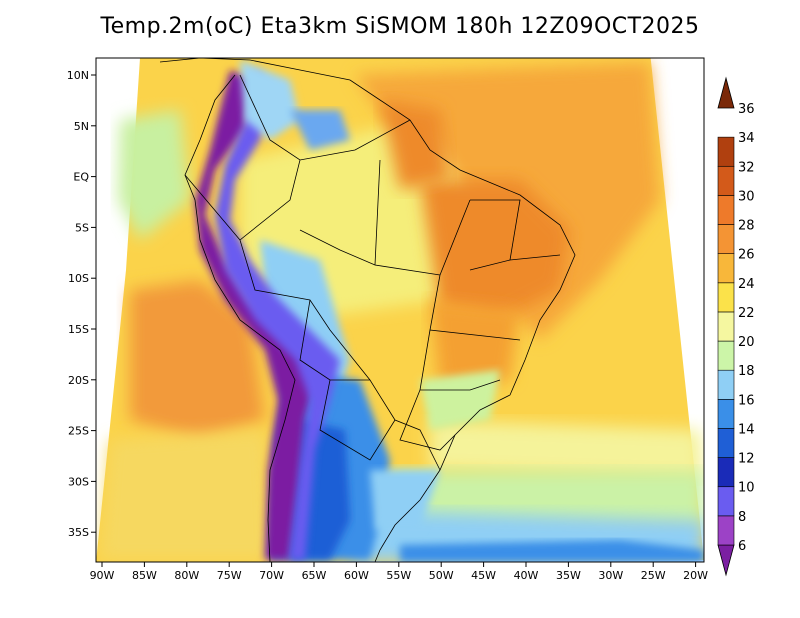 This screenshot has width=800, height=618. I want to click on lat-tick-label: EQ, so click(81, 177).